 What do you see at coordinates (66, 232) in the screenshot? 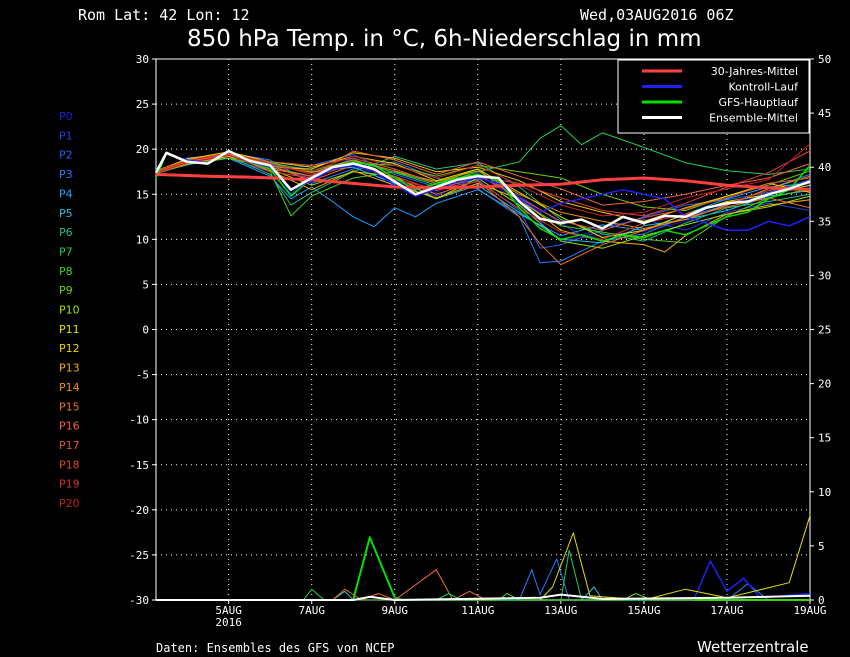
I see `member-label: P6` at bounding box center [66, 232].